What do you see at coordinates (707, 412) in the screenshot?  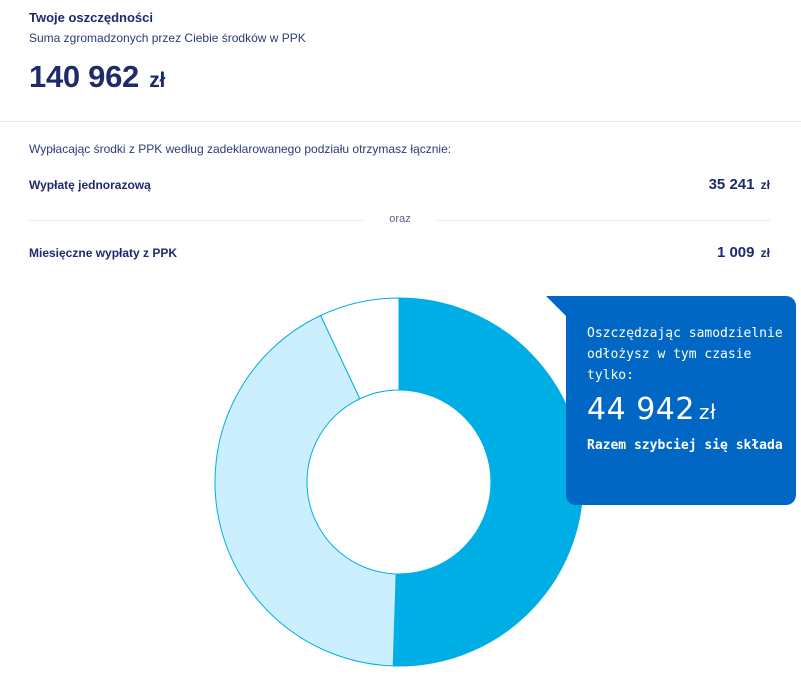 I see `callout-amount-unit: zł` at bounding box center [707, 412].